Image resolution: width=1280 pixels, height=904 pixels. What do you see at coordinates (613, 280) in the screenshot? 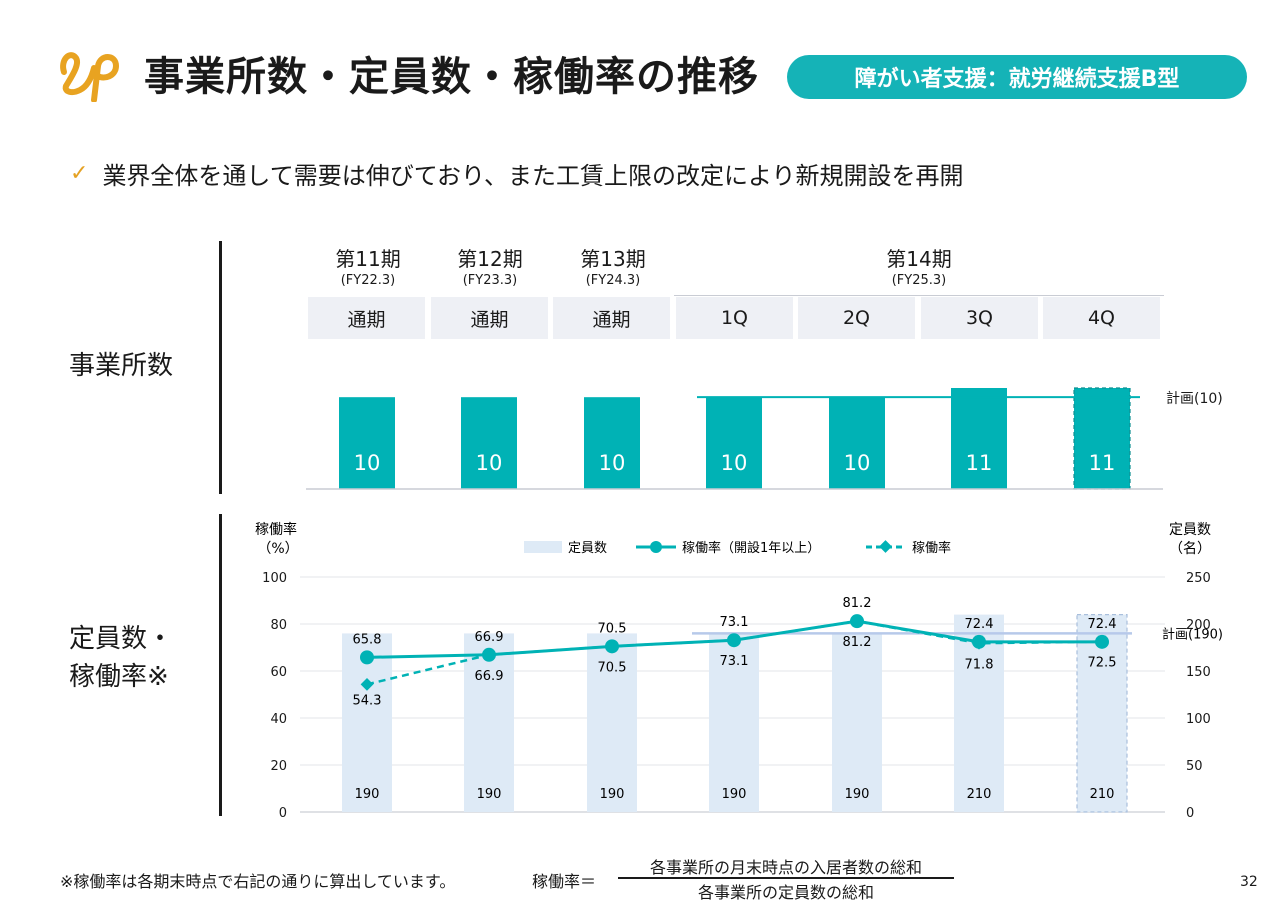
I see `term-fy: (FY24.3)` at bounding box center [613, 280].